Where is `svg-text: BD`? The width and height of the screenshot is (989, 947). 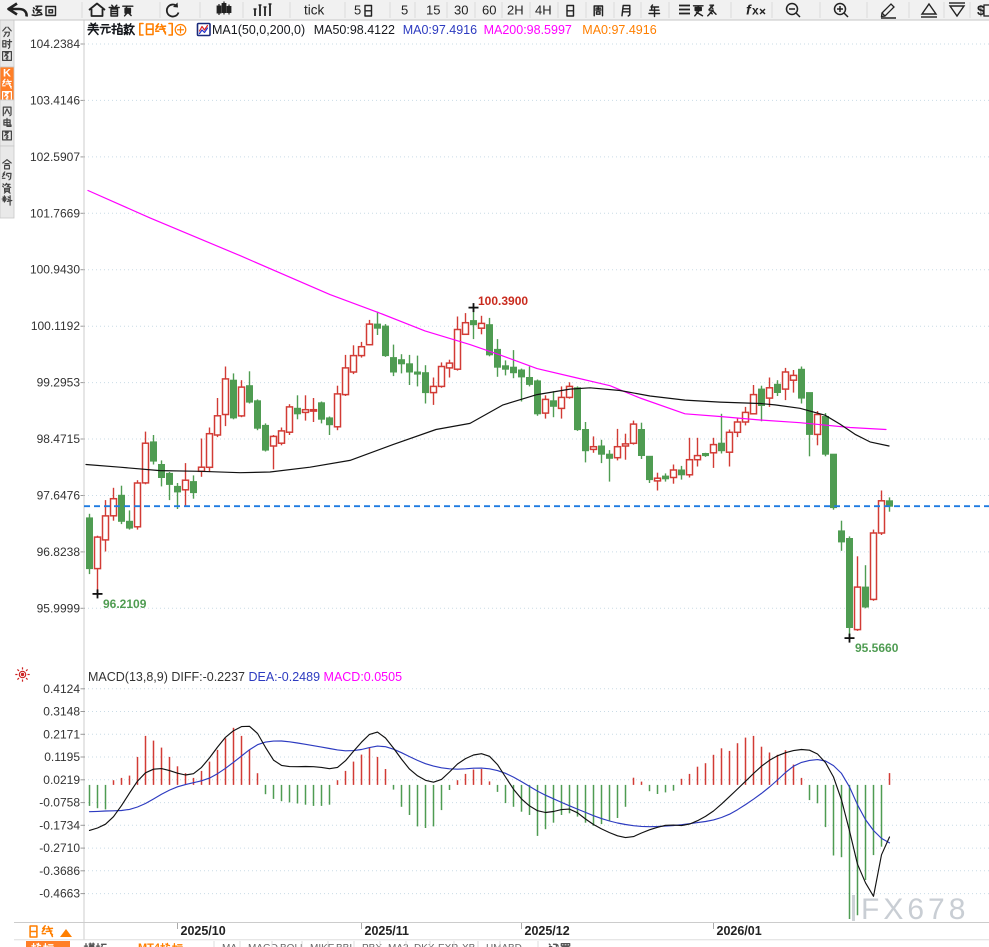 svg-text: BD is located at coordinates (515, 945).